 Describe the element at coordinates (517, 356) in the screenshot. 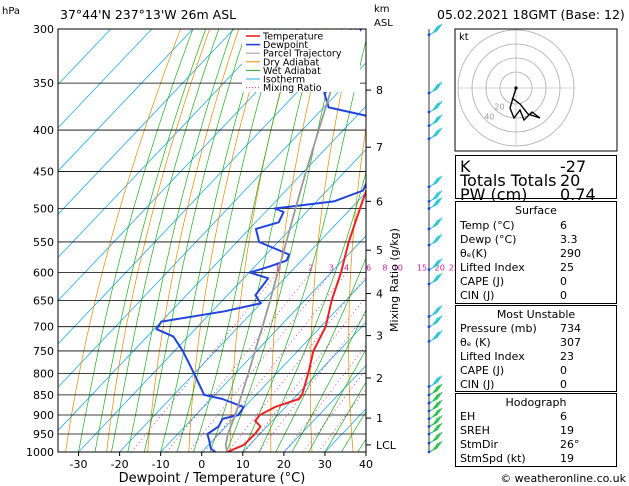

I see `most-unstable-row: Lifted Index 23` at that location.